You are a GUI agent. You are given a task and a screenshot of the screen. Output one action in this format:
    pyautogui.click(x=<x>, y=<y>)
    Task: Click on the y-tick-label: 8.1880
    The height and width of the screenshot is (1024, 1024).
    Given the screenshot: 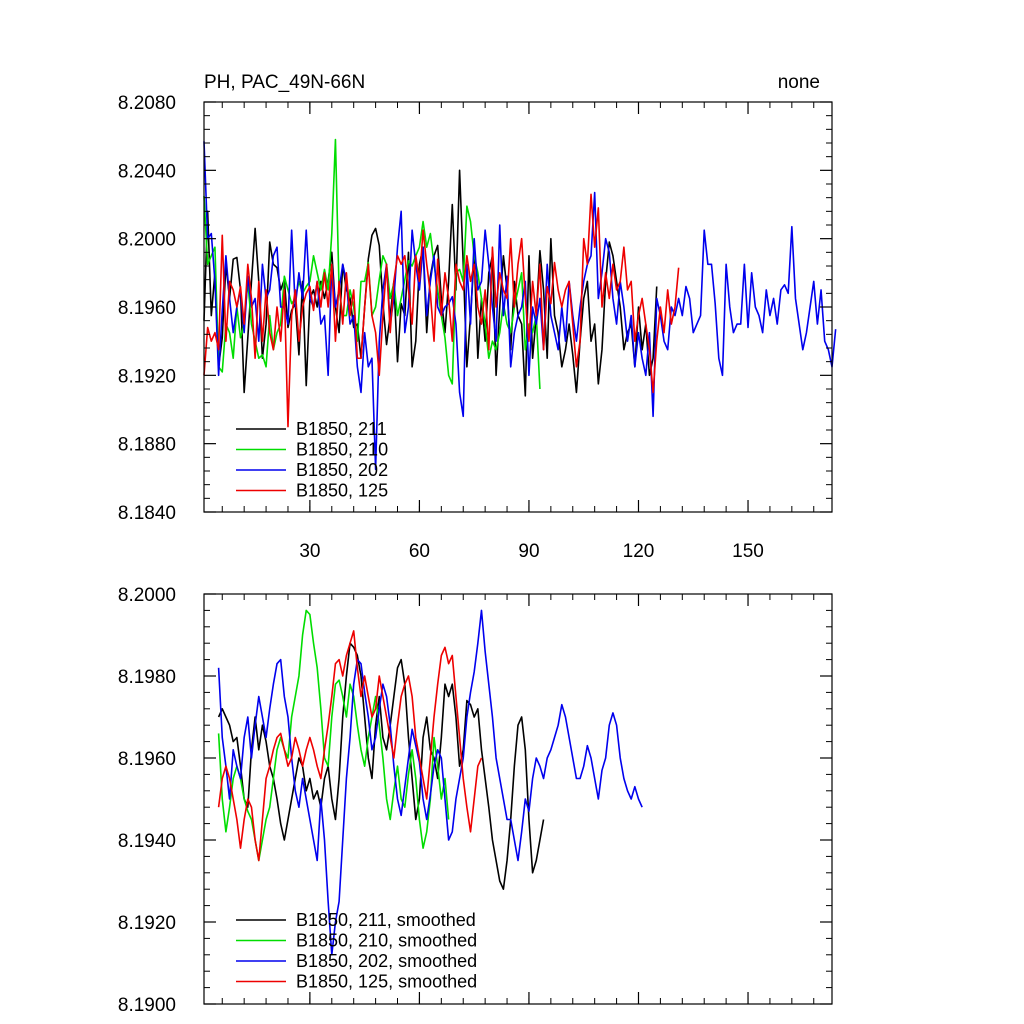 What is the action you would take?
    pyautogui.click(x=147, y=445)
    